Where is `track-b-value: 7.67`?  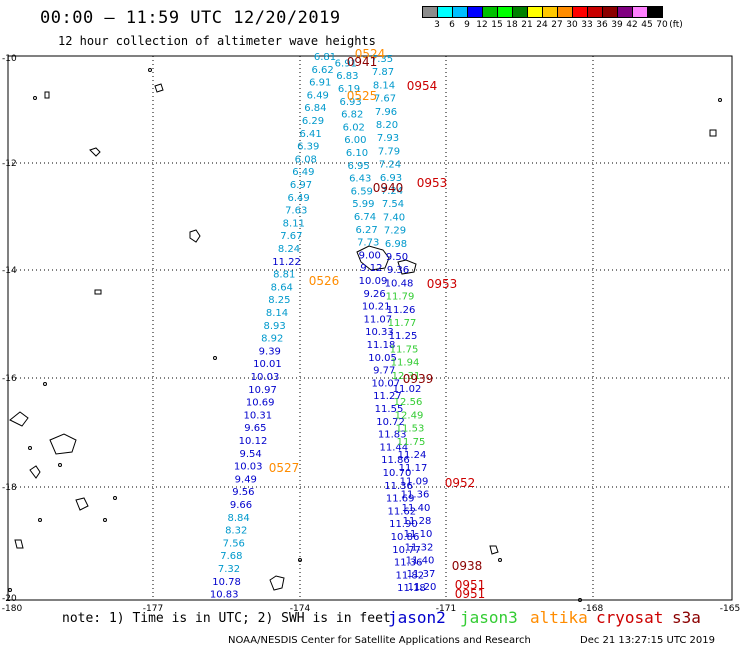 track-b-value: 7.67 is located at coordinates (385, 99).